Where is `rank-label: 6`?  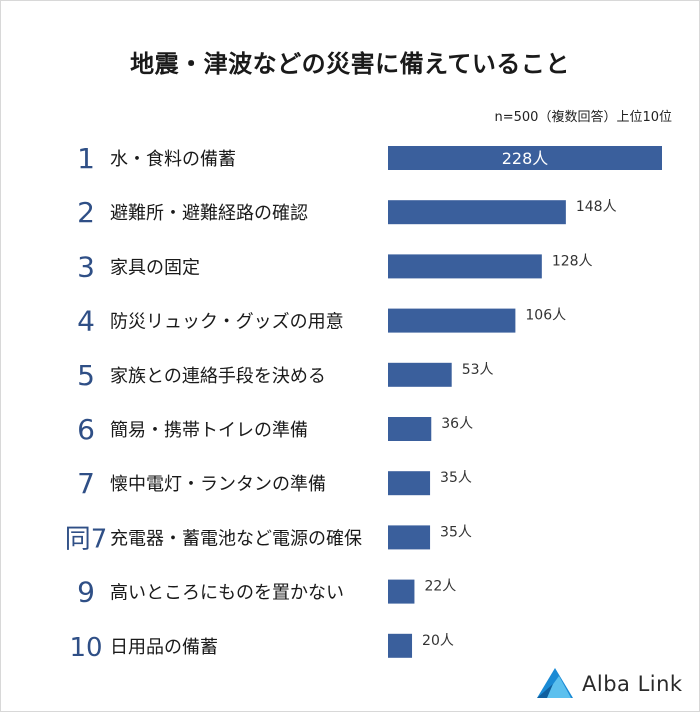 rank-label: 6 is located at coordinates (86, 429).